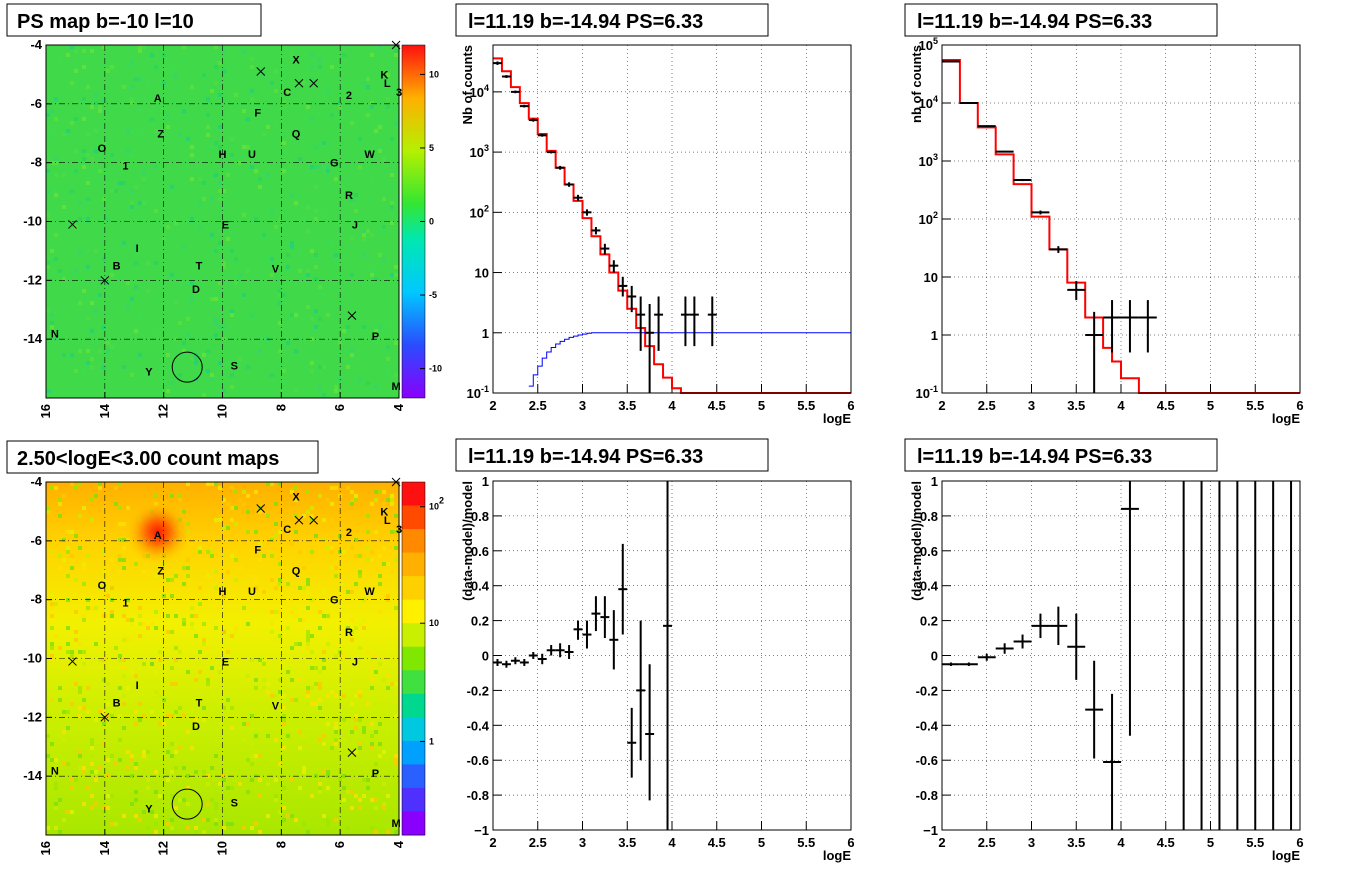  Describe the element at coordinates (158, 536) in the screenshot. I see `source-label: A` at that location.